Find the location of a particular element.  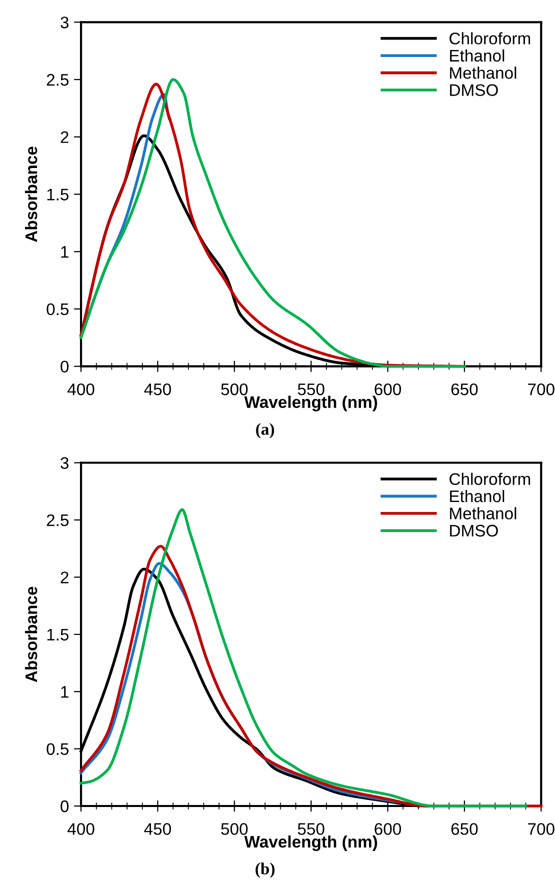

text: (a) is located at coordinates (265, 430).